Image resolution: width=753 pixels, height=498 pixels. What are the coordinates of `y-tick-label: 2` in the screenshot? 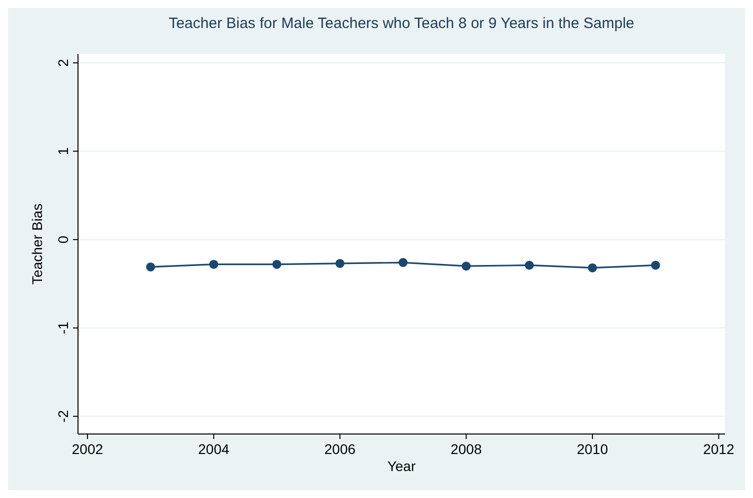 It's located at (63, 62).